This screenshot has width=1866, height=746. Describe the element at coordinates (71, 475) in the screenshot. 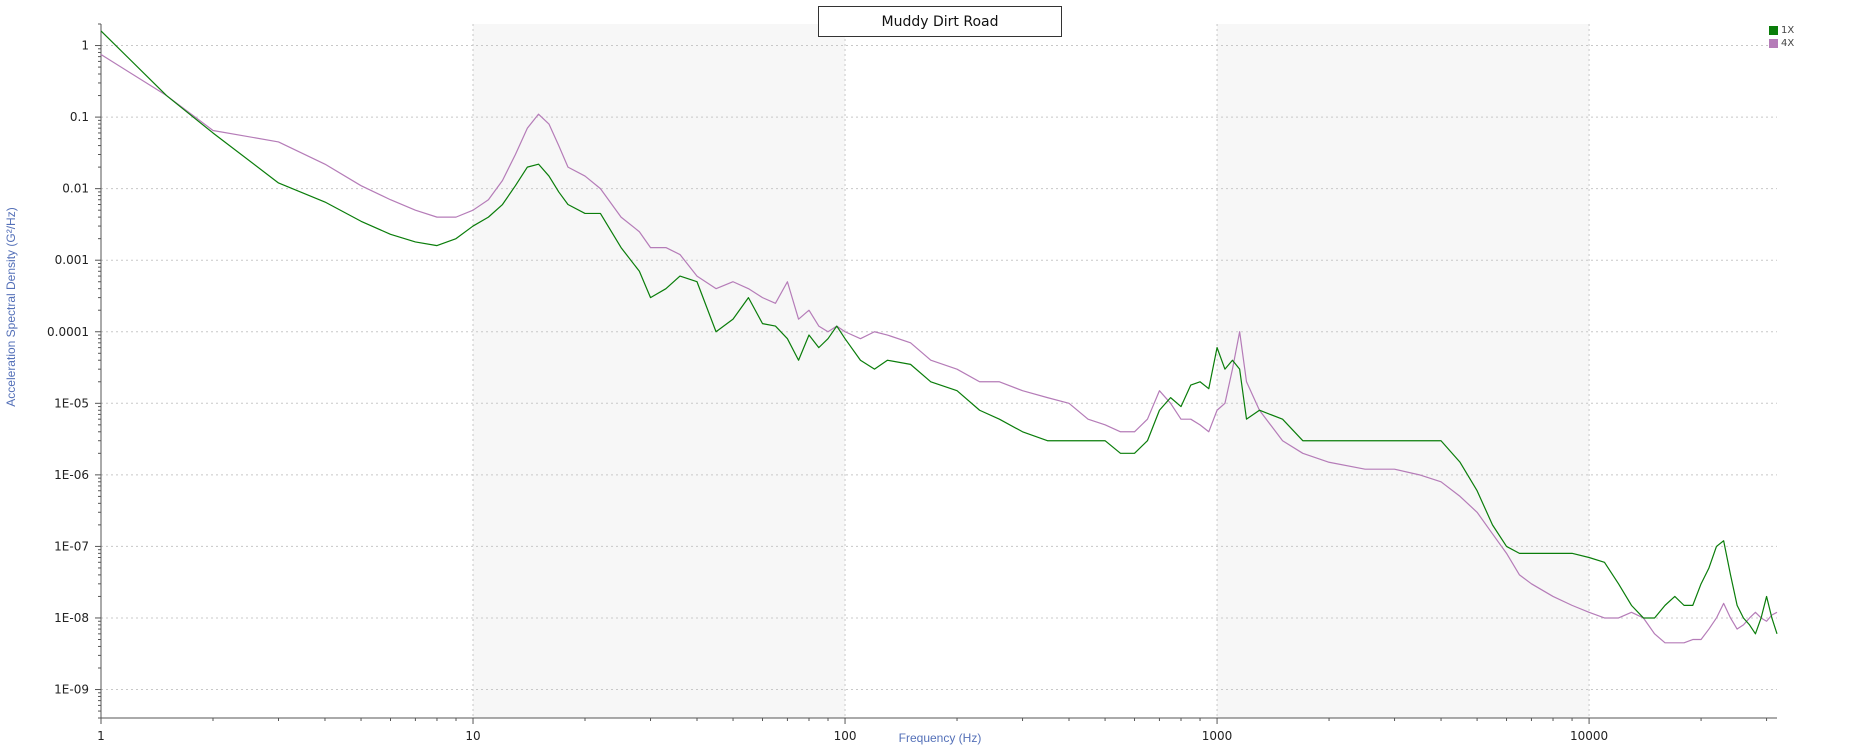

I see `y-tick-label: 1E-06` at that location.